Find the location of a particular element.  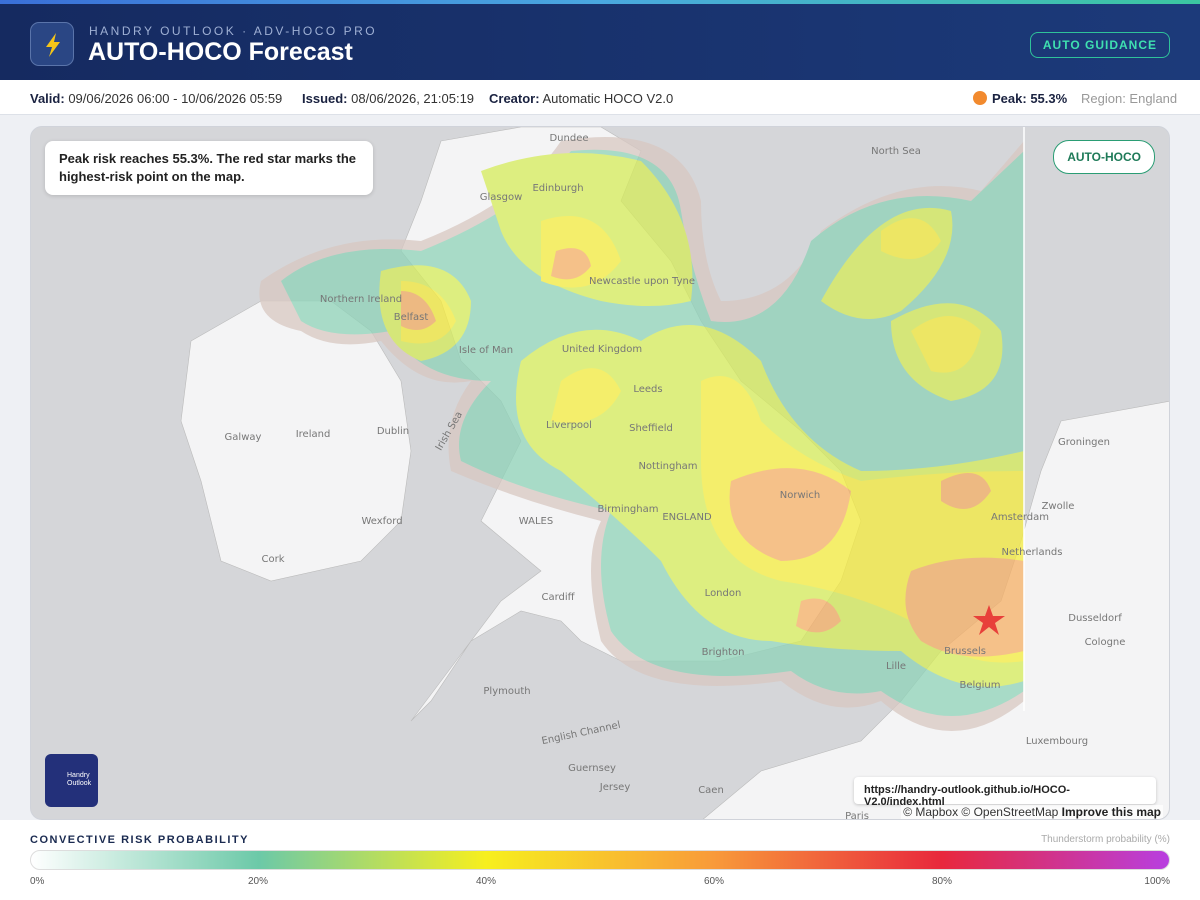

map-label: Lille is located at coordinates (896, 666).